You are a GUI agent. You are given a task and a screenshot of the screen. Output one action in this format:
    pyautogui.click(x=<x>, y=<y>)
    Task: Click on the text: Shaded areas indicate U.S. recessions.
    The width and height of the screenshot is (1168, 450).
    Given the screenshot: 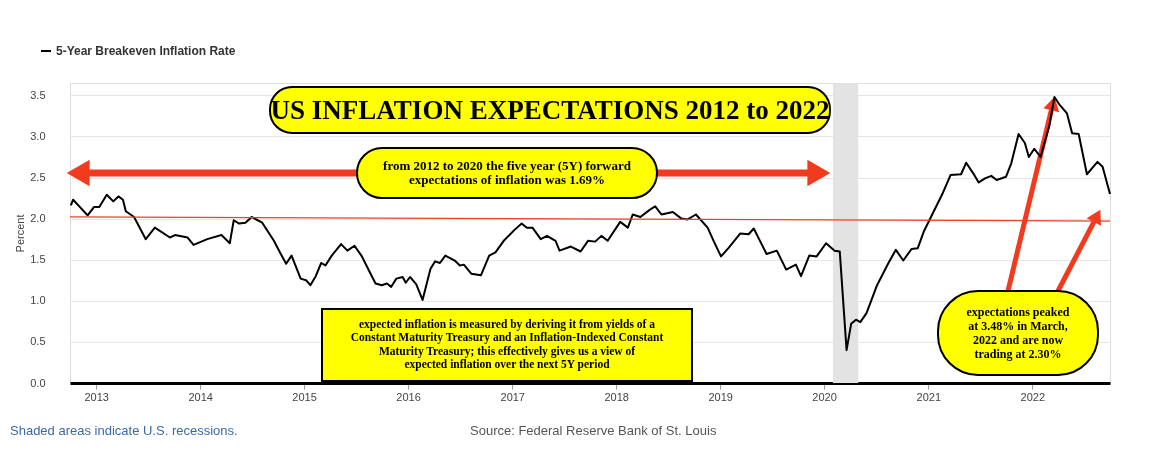 What is the action you would take?
    pyautogui.click(x=124, y=430)
    